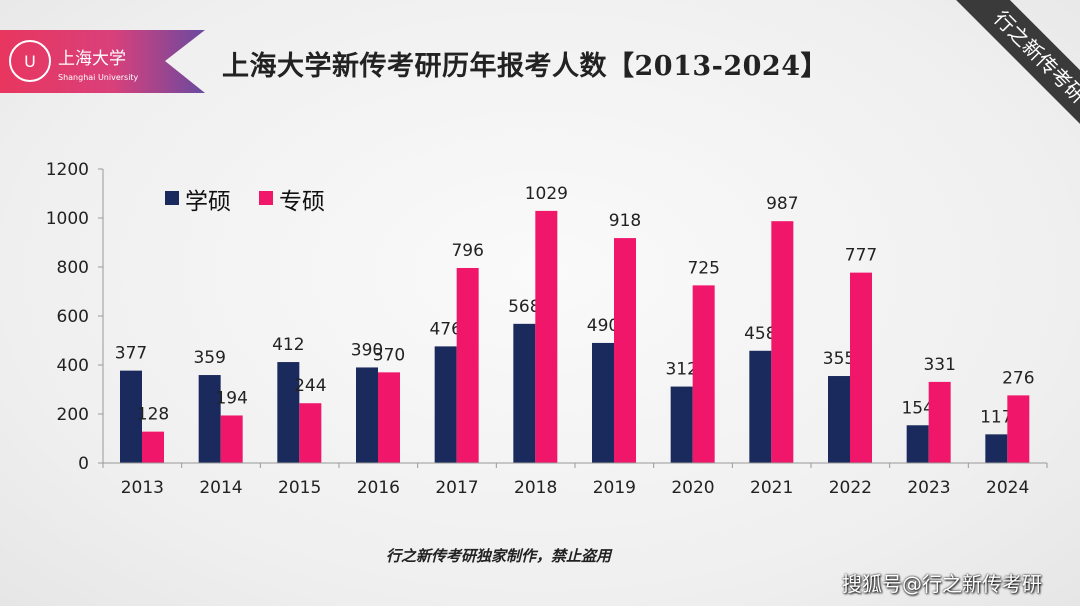 The width and height of the screenshot is (1080, 606). Describe the element at coordinates (839, 359) in the screenshot. I see `data-label: 355` at that location.